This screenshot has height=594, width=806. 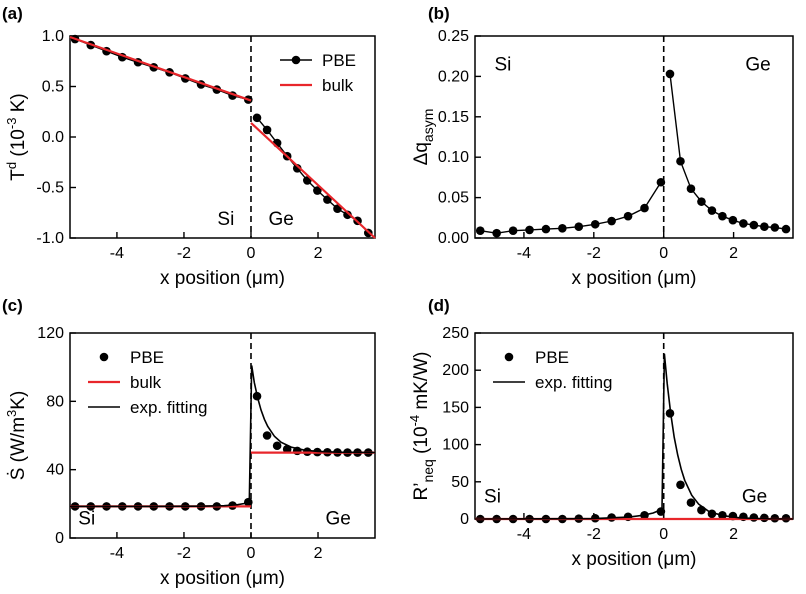 What do you see at coordinates (11, 165) in the screenshot?
I see `ylabel-sup: d` at bounding box center [11, 165].